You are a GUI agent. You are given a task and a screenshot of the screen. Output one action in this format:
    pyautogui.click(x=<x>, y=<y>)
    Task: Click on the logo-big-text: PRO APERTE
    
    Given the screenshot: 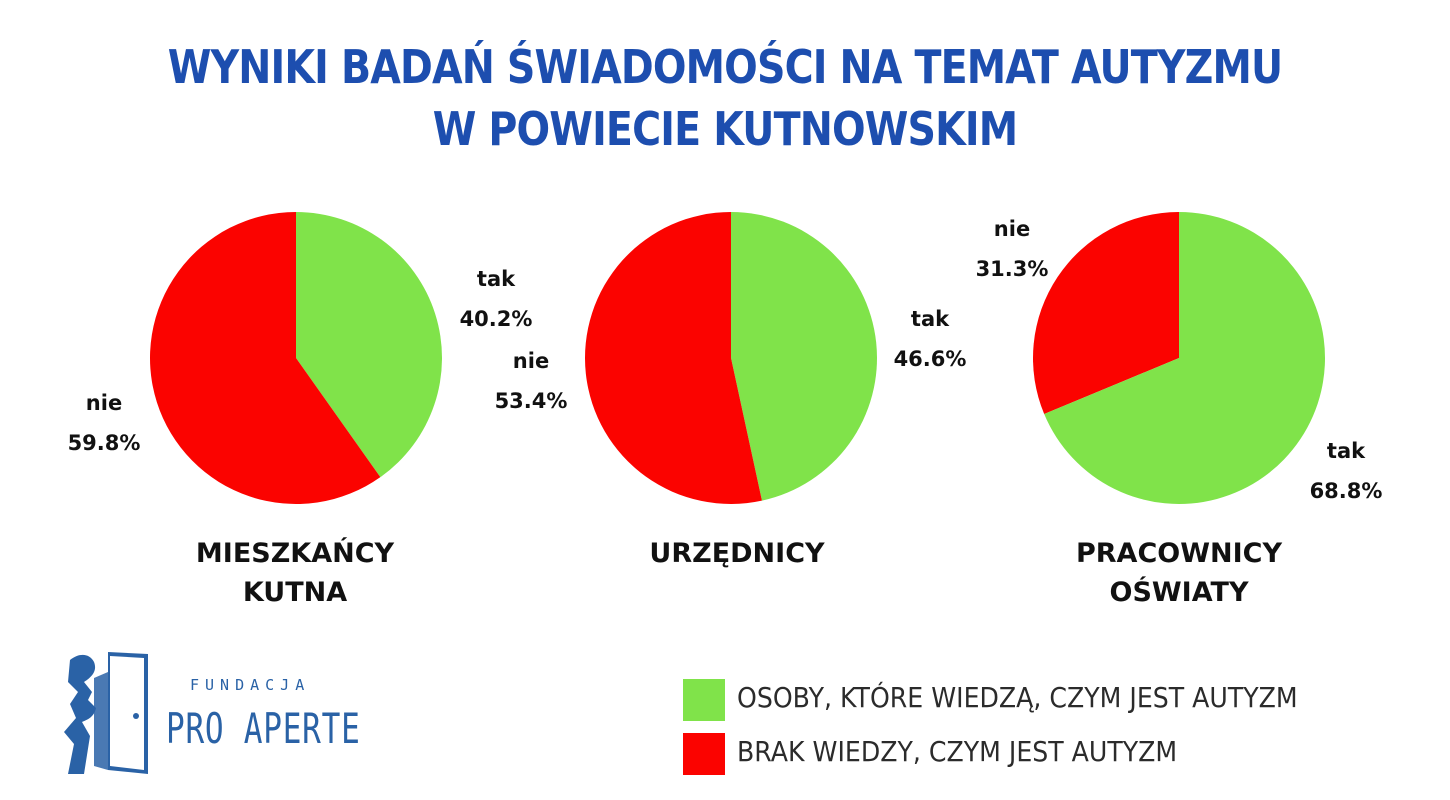 What is the action you would take?
    pyautogui.click(x=263, y=728)
    